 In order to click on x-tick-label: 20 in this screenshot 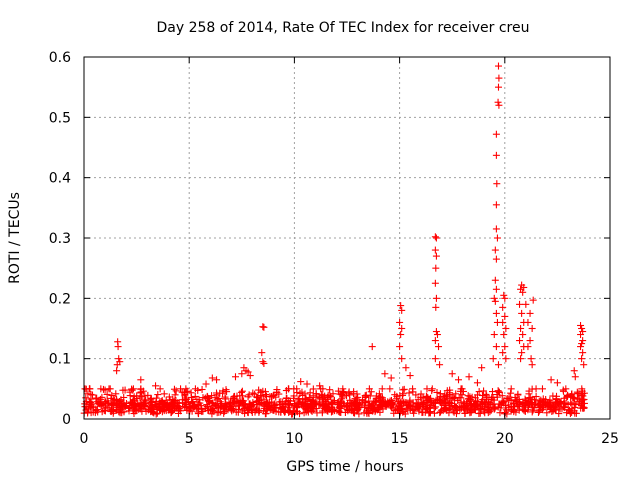, I will do `click(505, 439)`.